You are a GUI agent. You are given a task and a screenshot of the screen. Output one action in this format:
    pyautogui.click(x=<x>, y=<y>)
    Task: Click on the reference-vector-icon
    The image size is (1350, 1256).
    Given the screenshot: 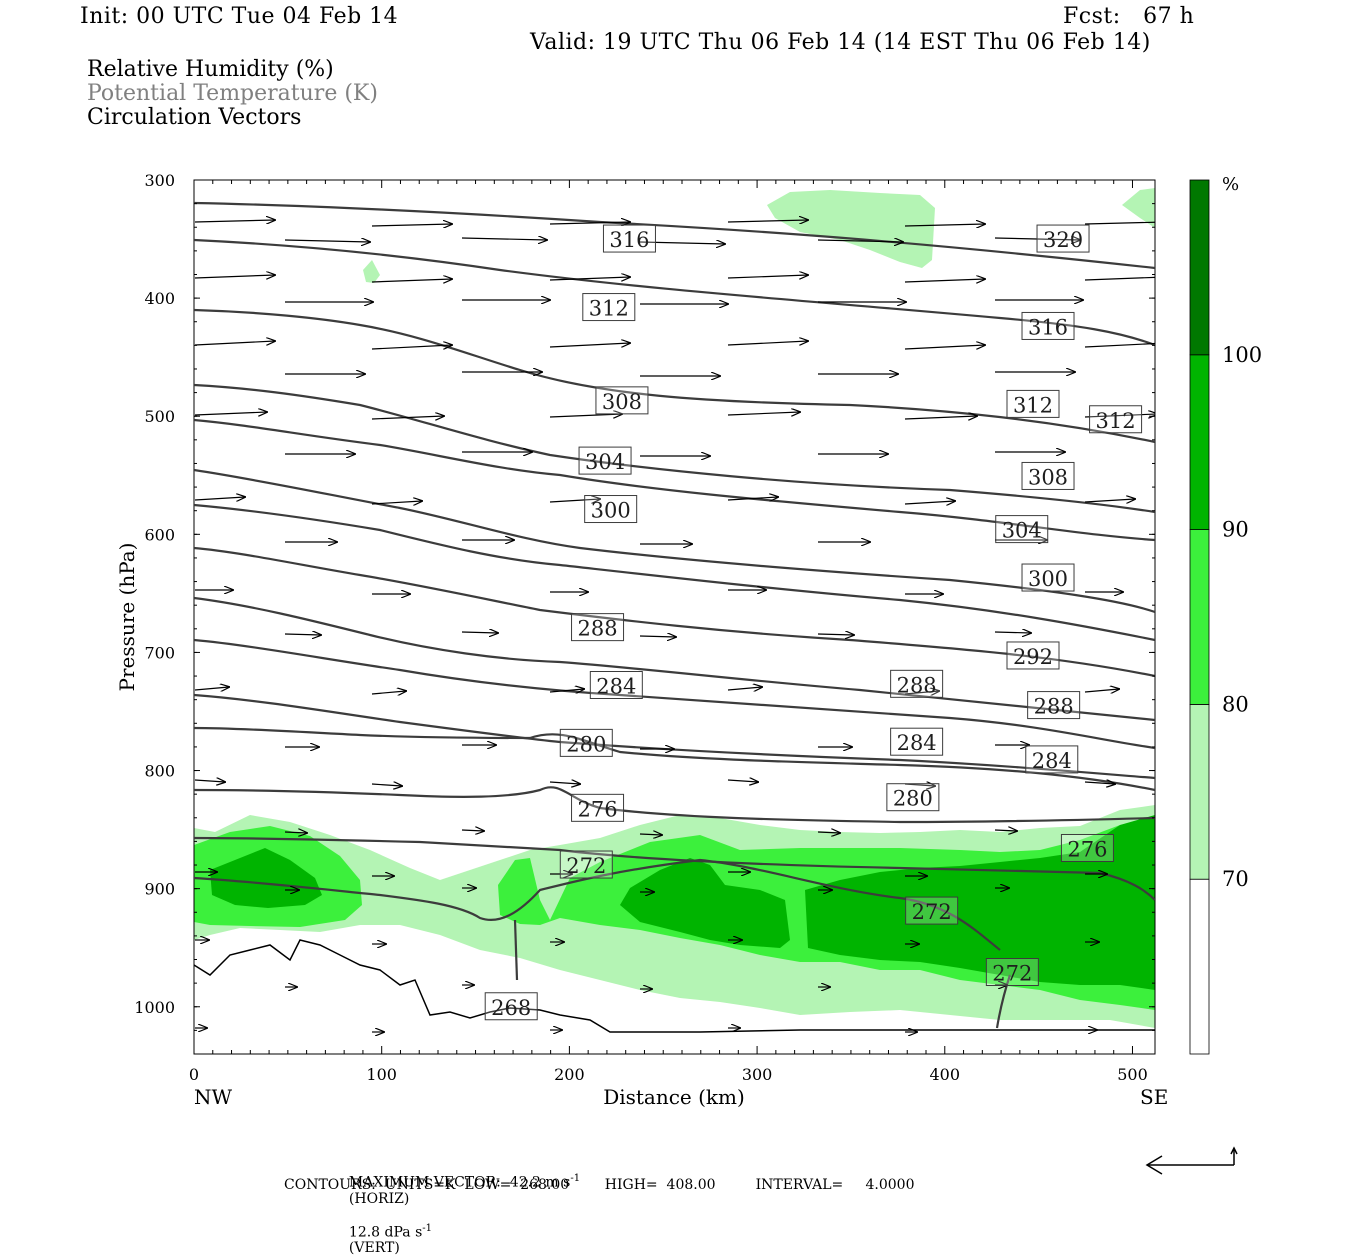 What is the action you would take?
    pyautogui.click(x=1191, y=1160)
    